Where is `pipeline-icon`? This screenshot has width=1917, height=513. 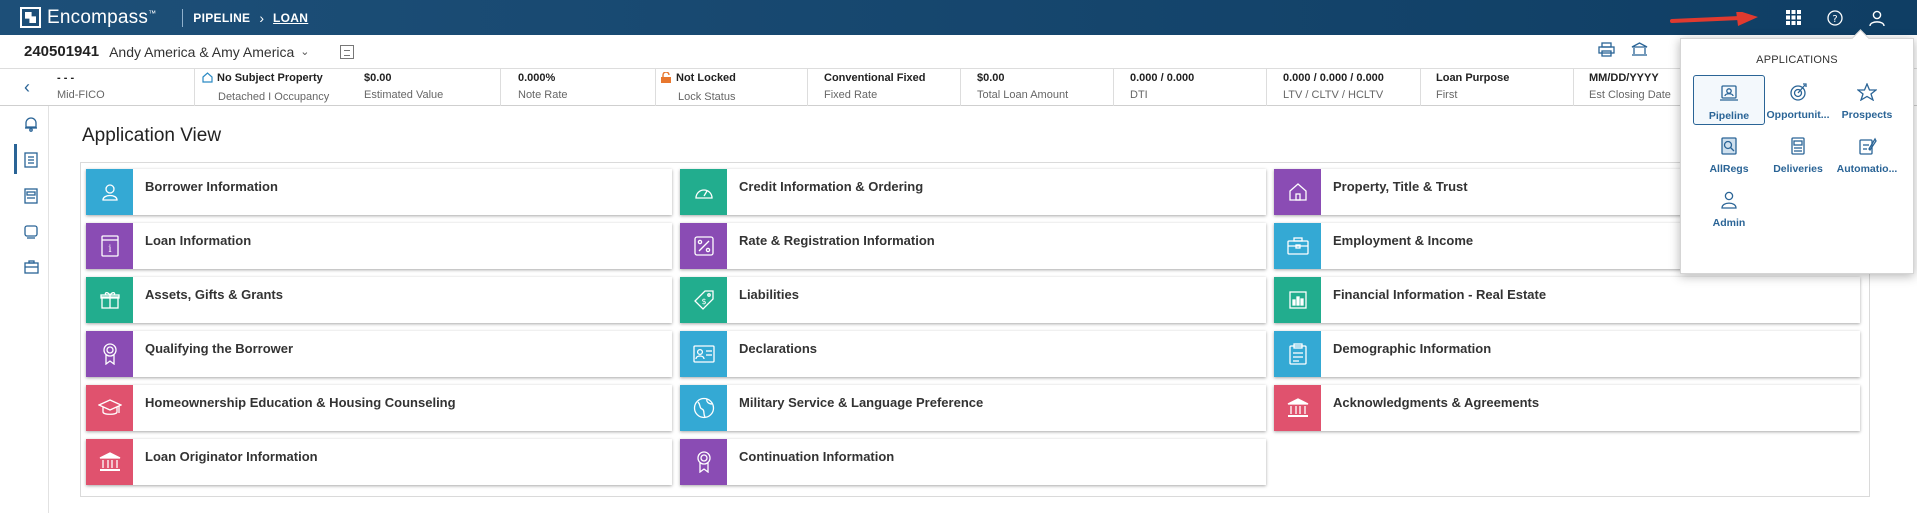 pipeline-icon is located at coordinates (1729, 95).